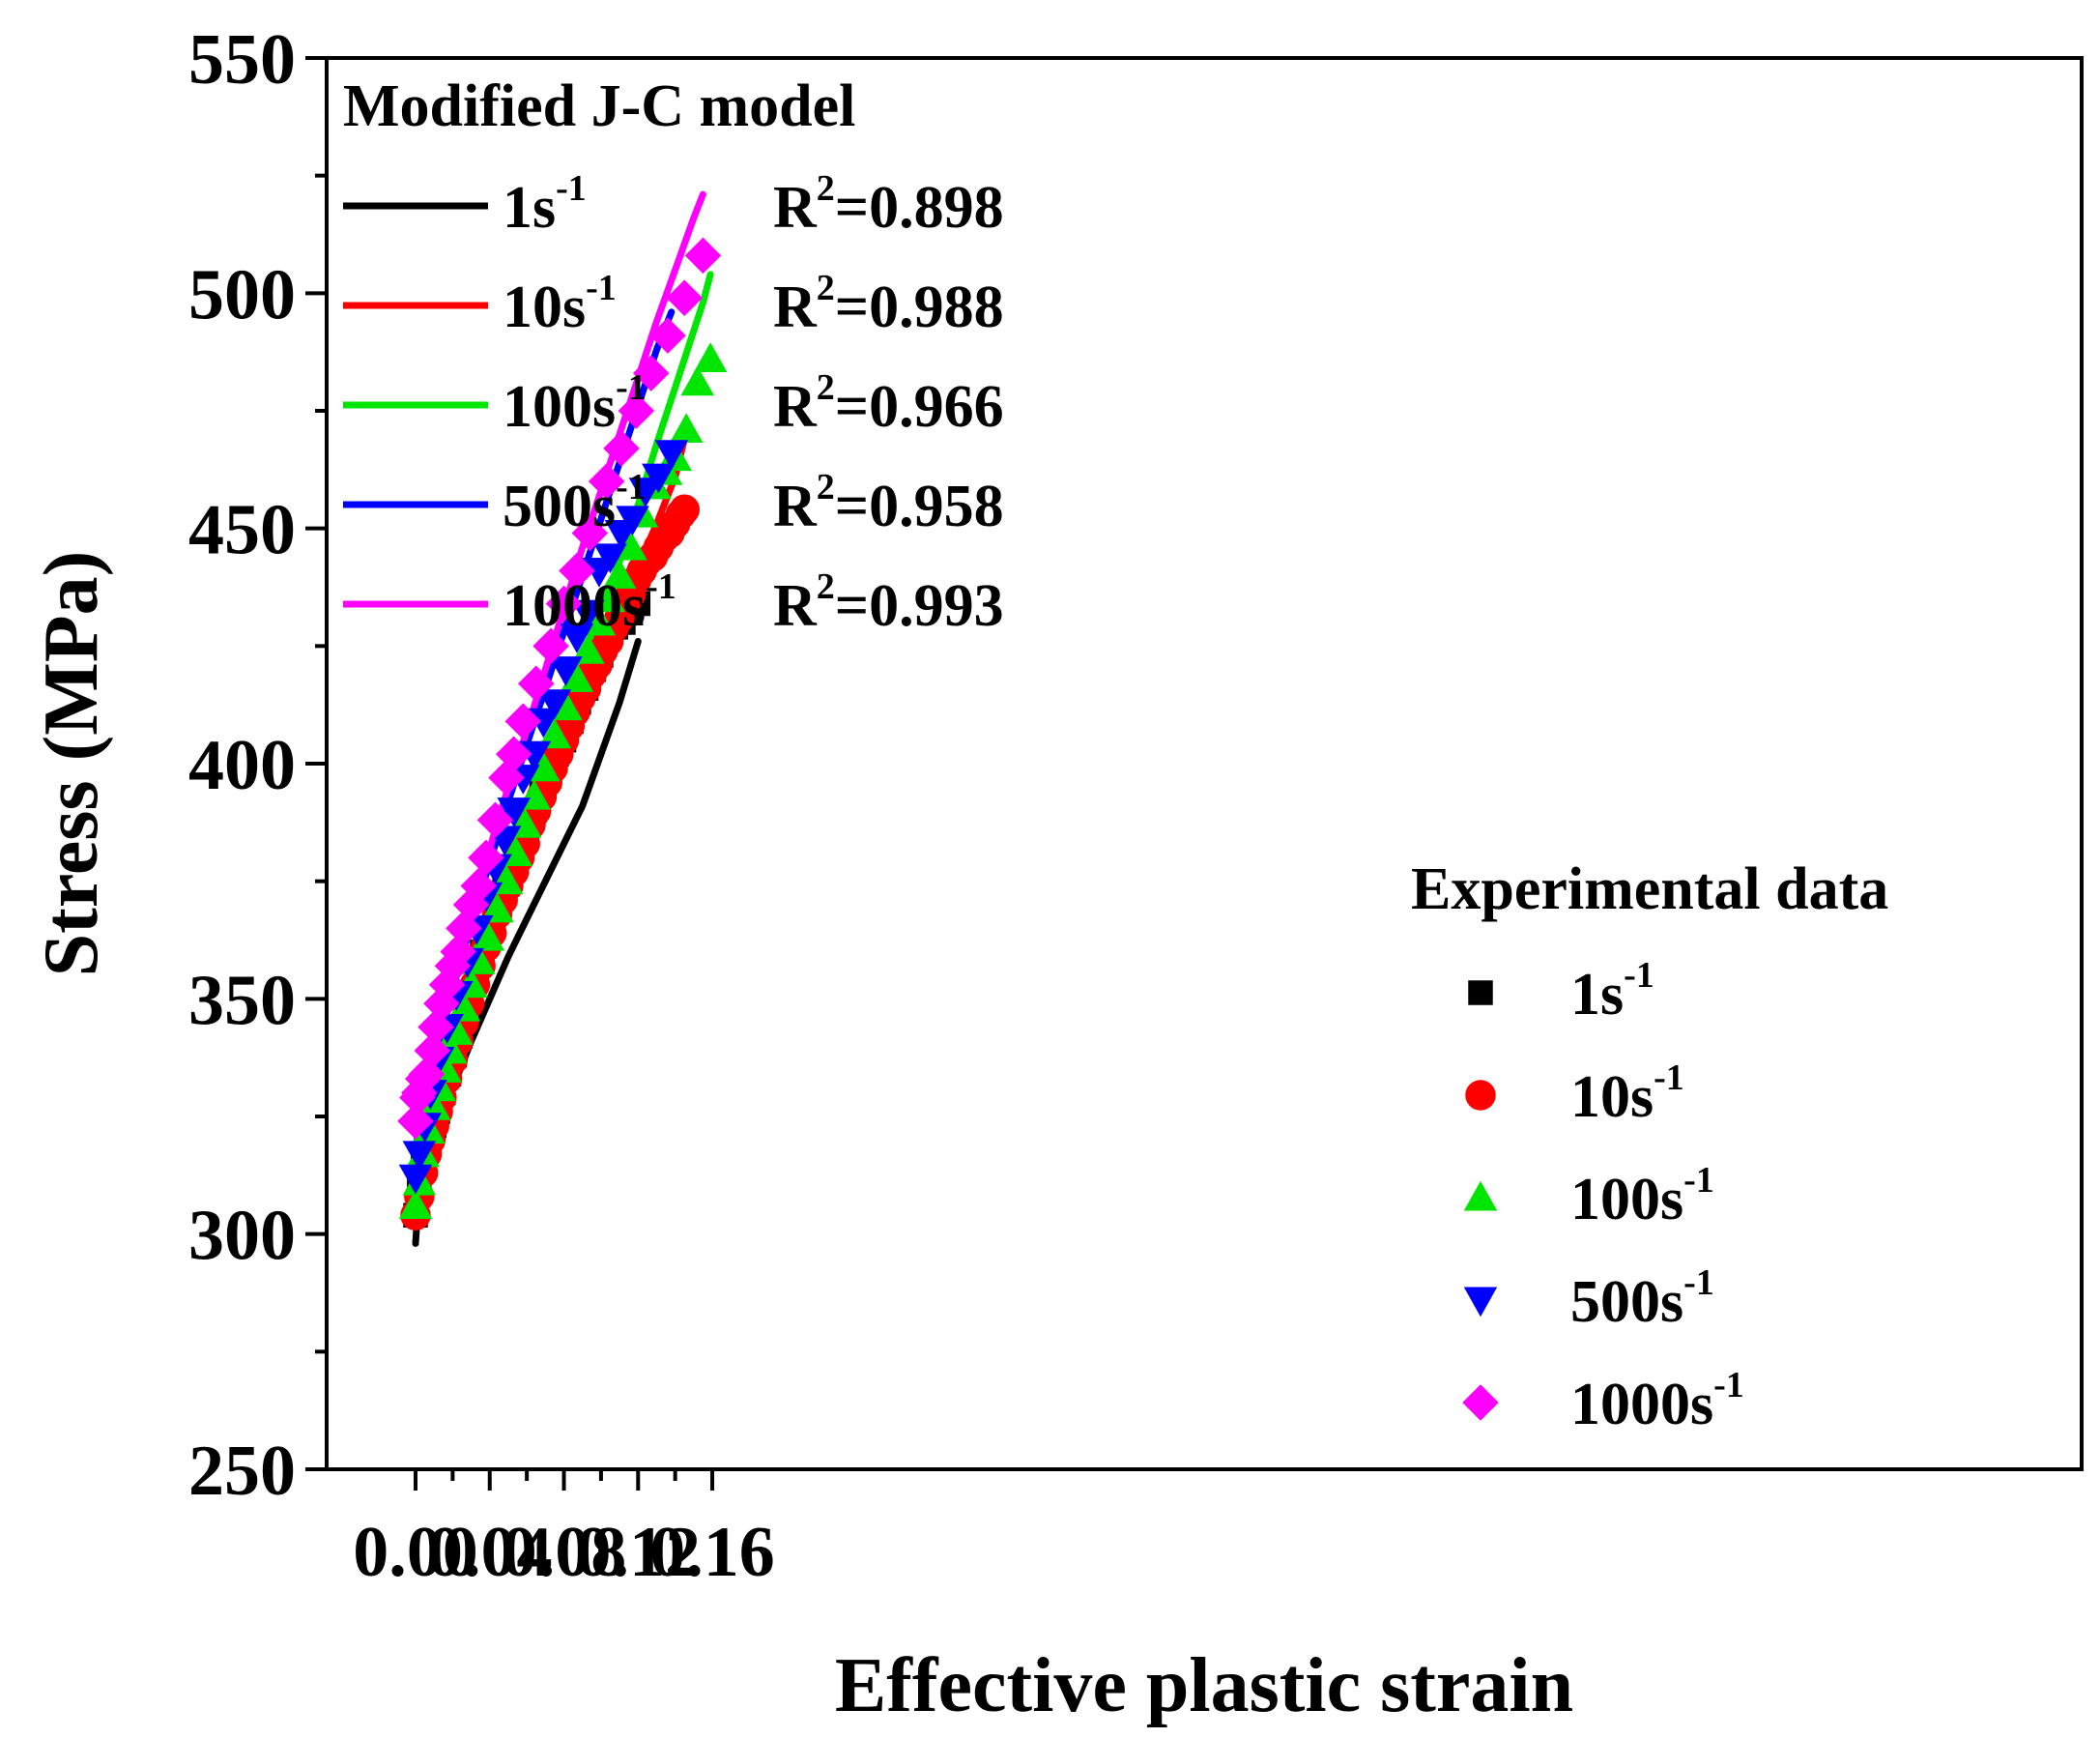 This screenshot has height=1738, width=2100. I want to click on r2-value: =0.966, so click(919, 407).